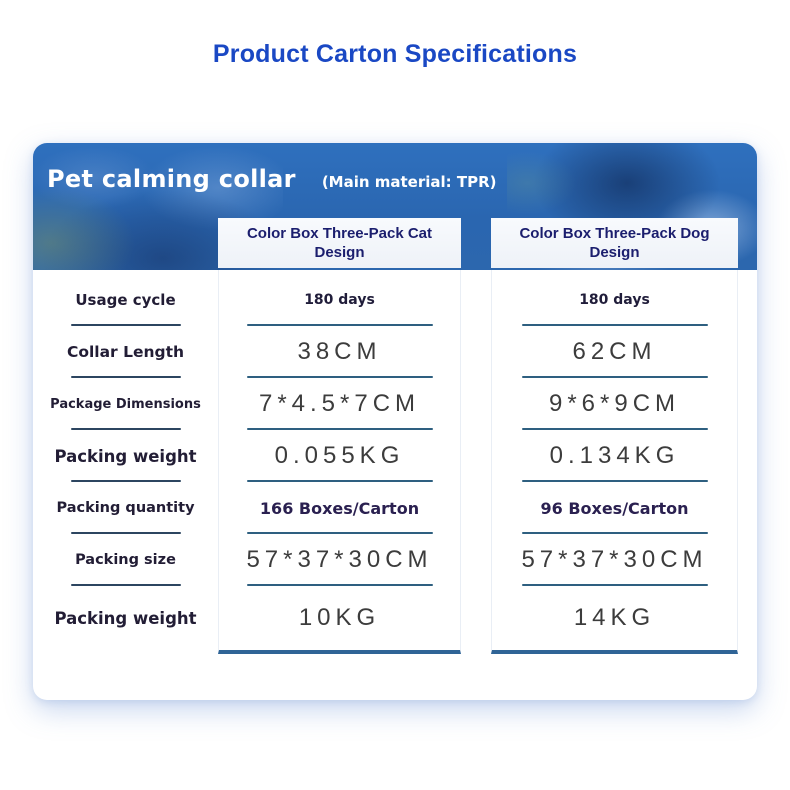  I want to click on dog-packing-quantity-value: 96 Boxes/Carton, so click(614, 508).